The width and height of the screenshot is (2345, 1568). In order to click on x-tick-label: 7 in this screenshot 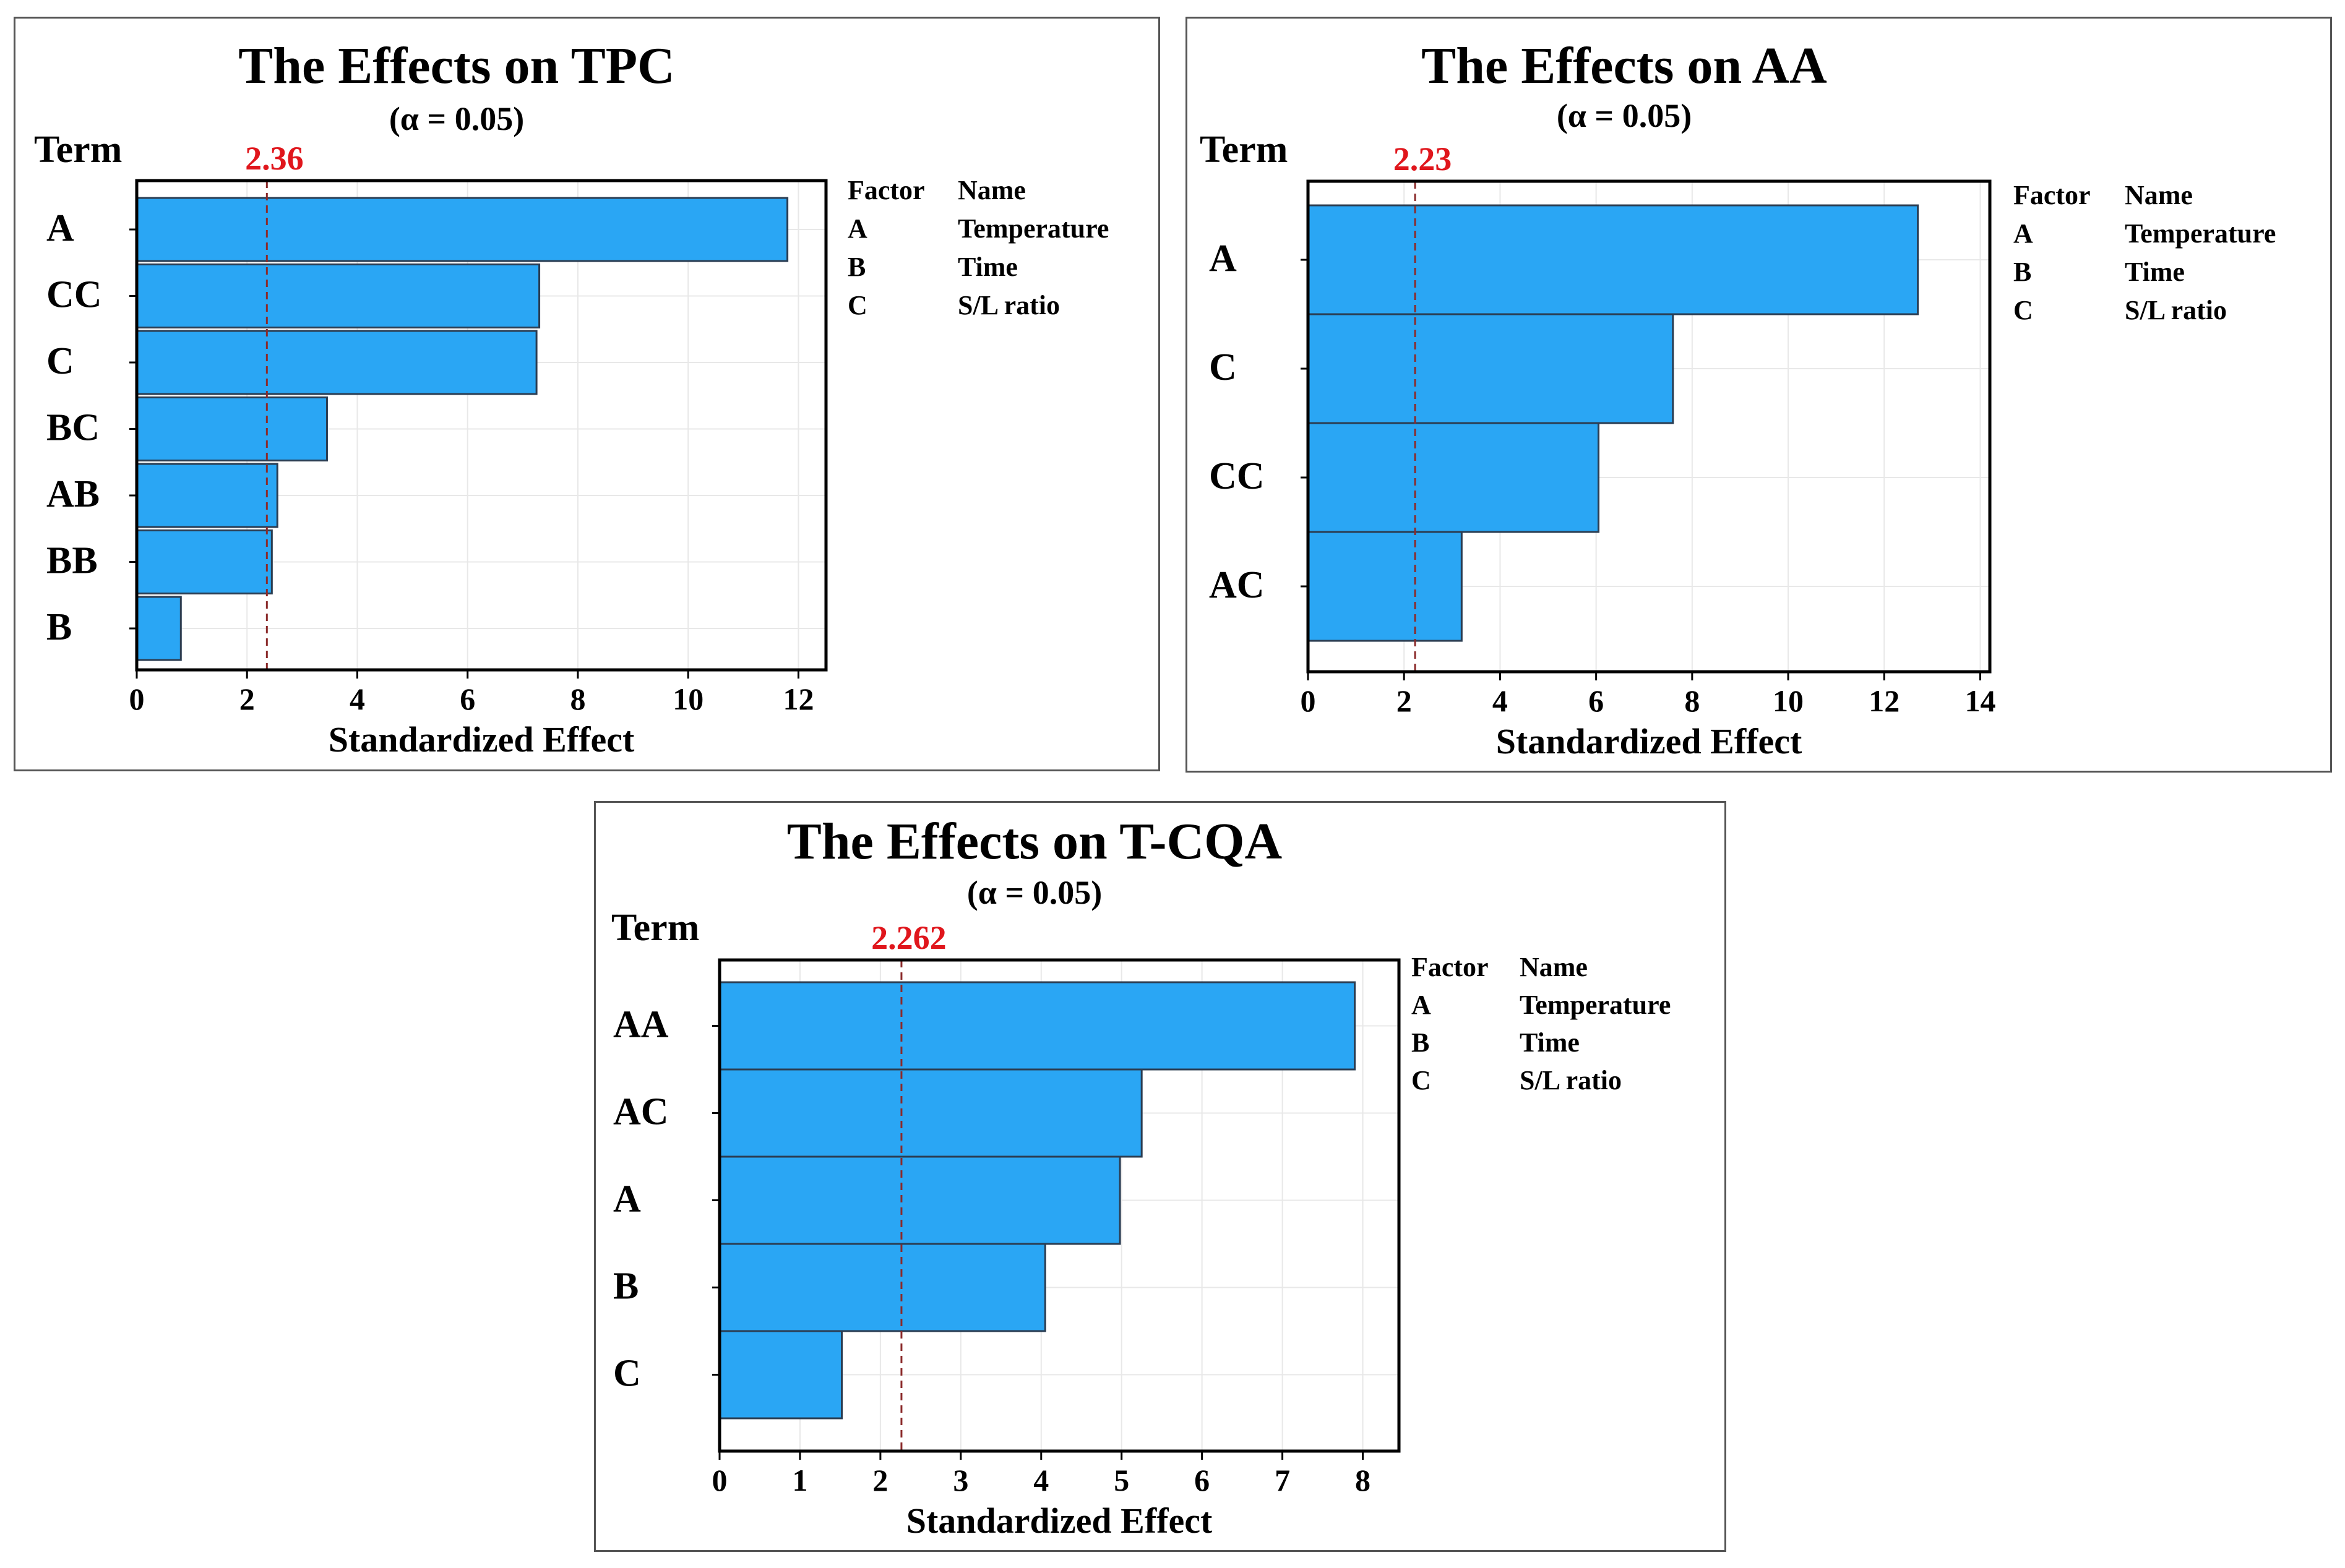, I will do `click(1283, 1480)`.